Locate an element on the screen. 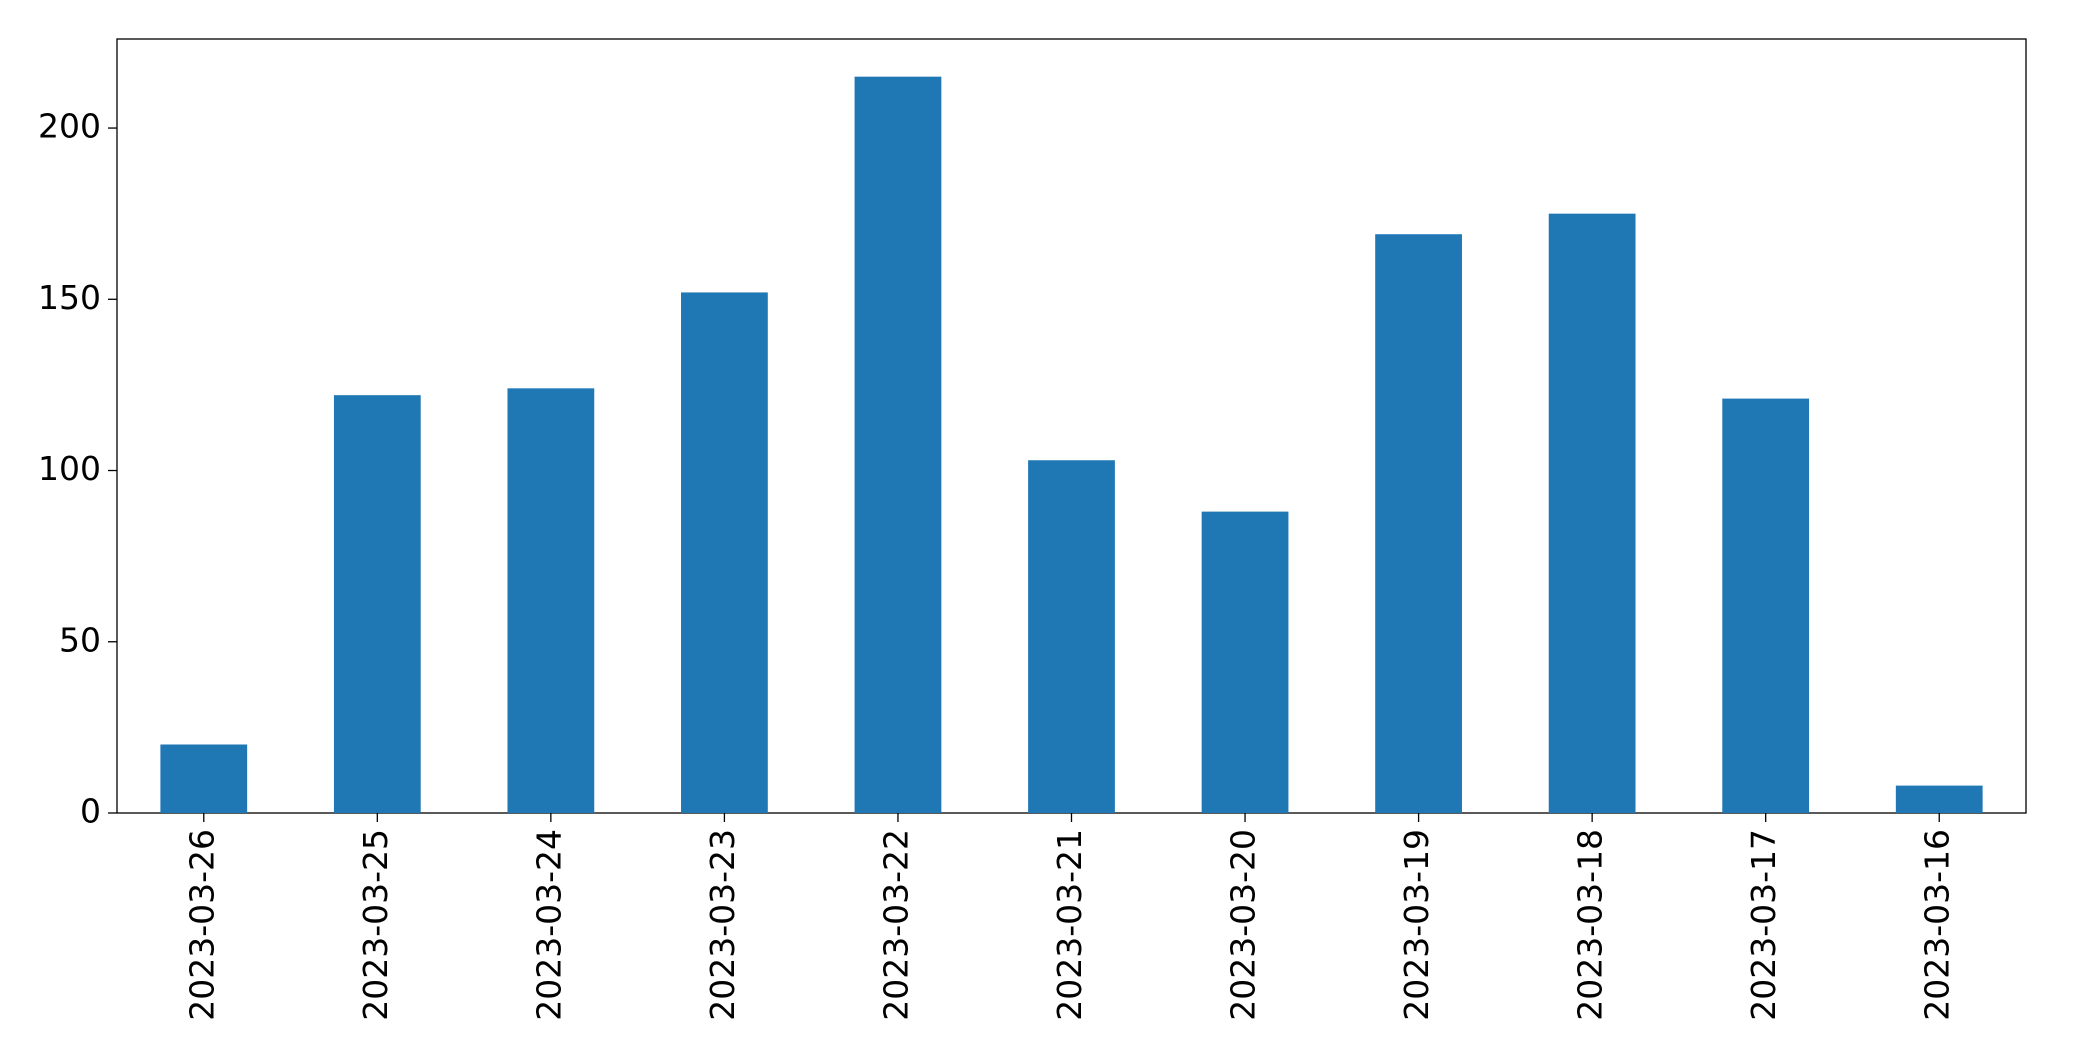 Image resolution: width=2093 pixels, height=1061 pixels. y-tick-label: 0 is located at coordinates (90, 811).